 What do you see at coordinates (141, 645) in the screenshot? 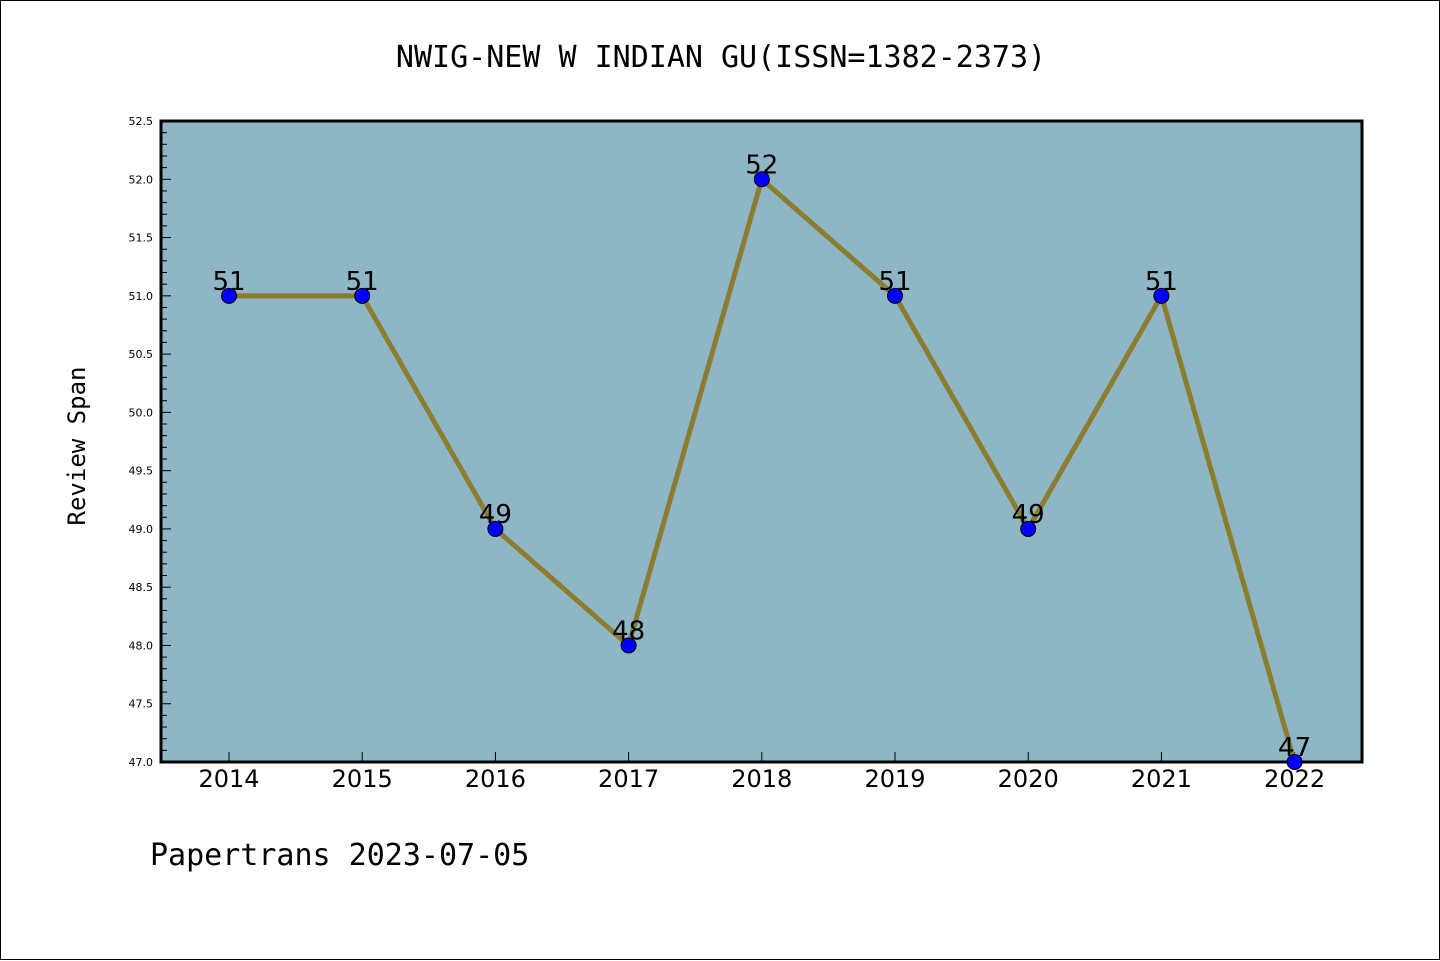
I see `y-tick-label: 48.0` at bounding box center [141, 645].